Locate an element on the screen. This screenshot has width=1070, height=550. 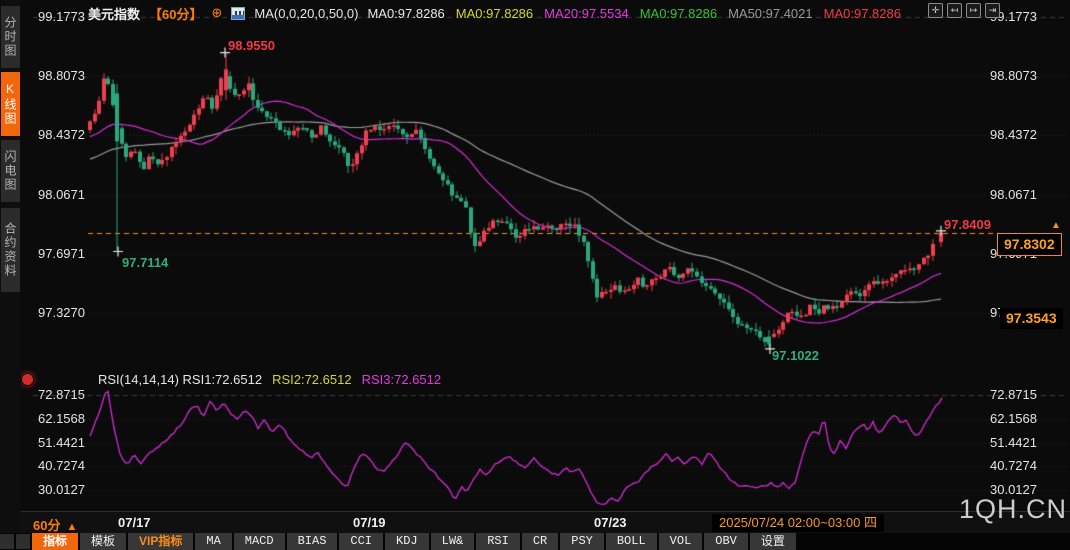
rsi-axis-right-4: 30.0127 is located at coordinates (1013, 489).